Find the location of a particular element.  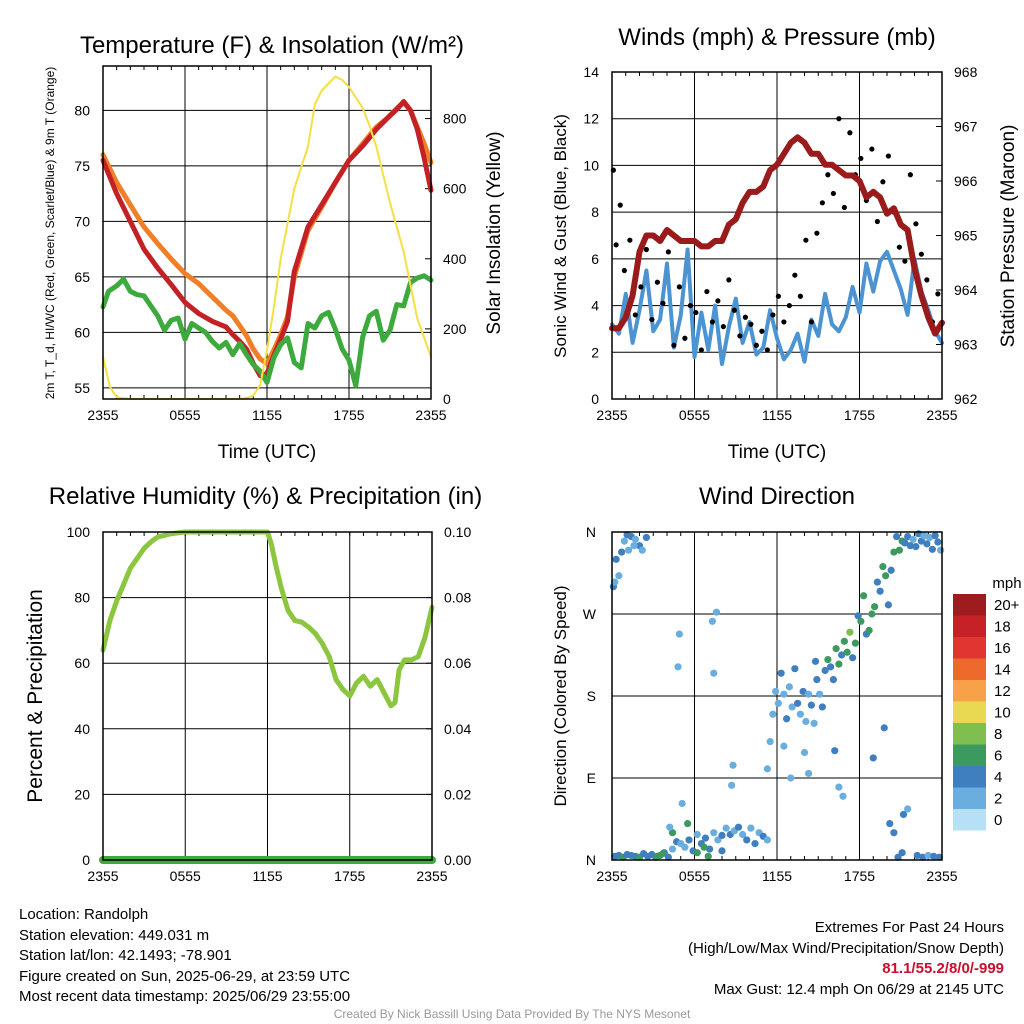

wind-y-tick-label: 10 is located at coordinates (591, 165).